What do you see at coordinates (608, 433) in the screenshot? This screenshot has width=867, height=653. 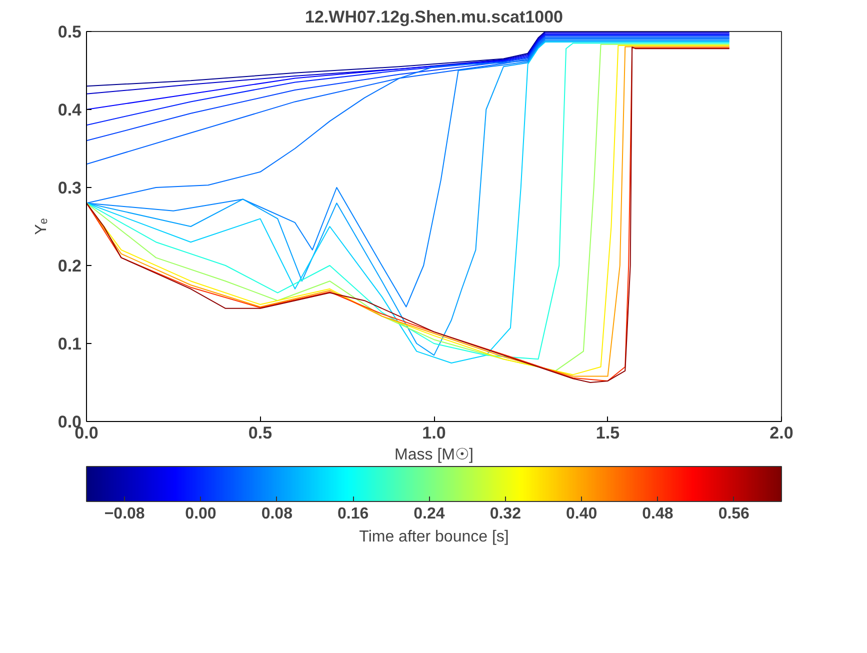 I see `x-tick-label: 1.5` at bounding box center [608, 433].